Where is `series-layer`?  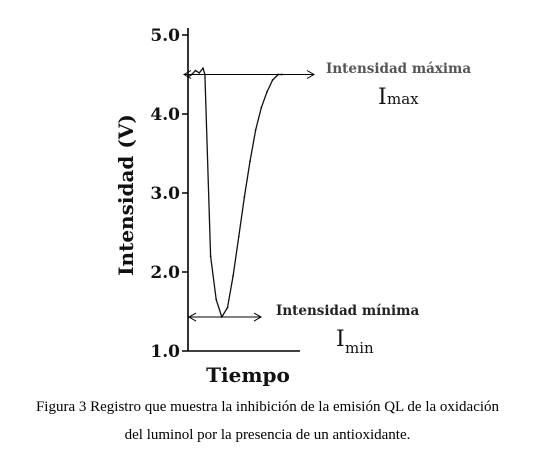 series-layer is located at coordinates (235, 192).